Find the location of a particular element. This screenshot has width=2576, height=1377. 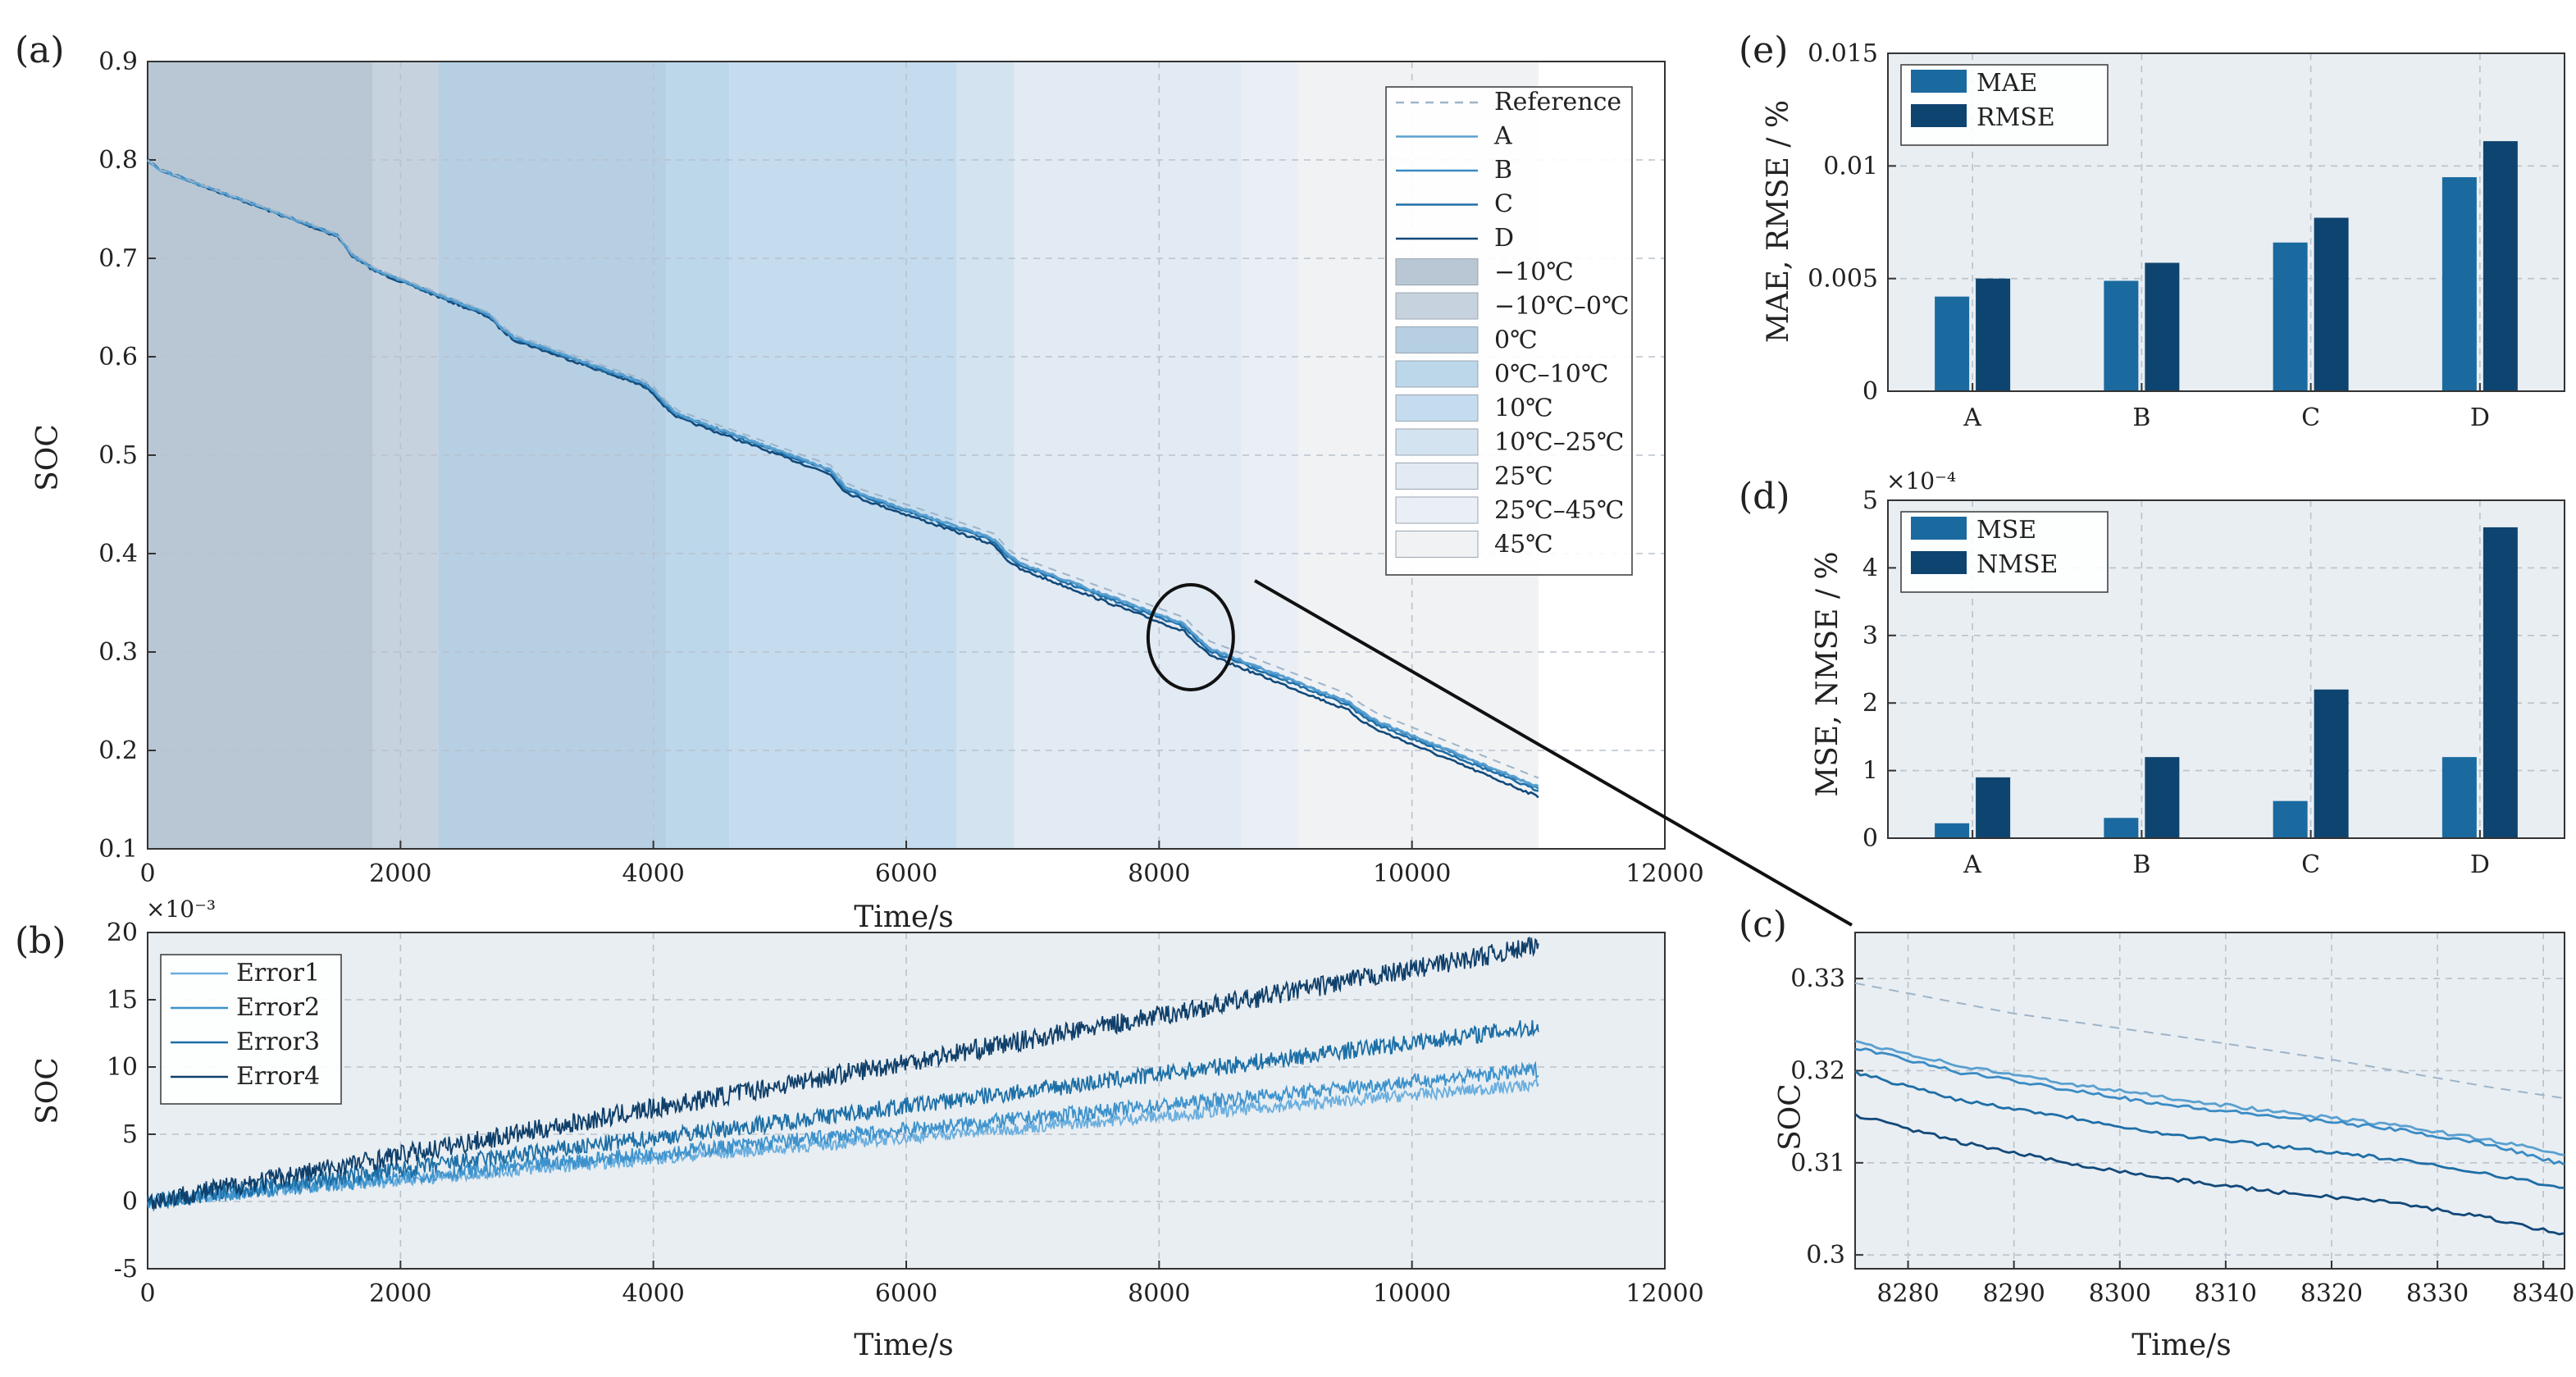

series-C is located at coordinates (2209, 1129).